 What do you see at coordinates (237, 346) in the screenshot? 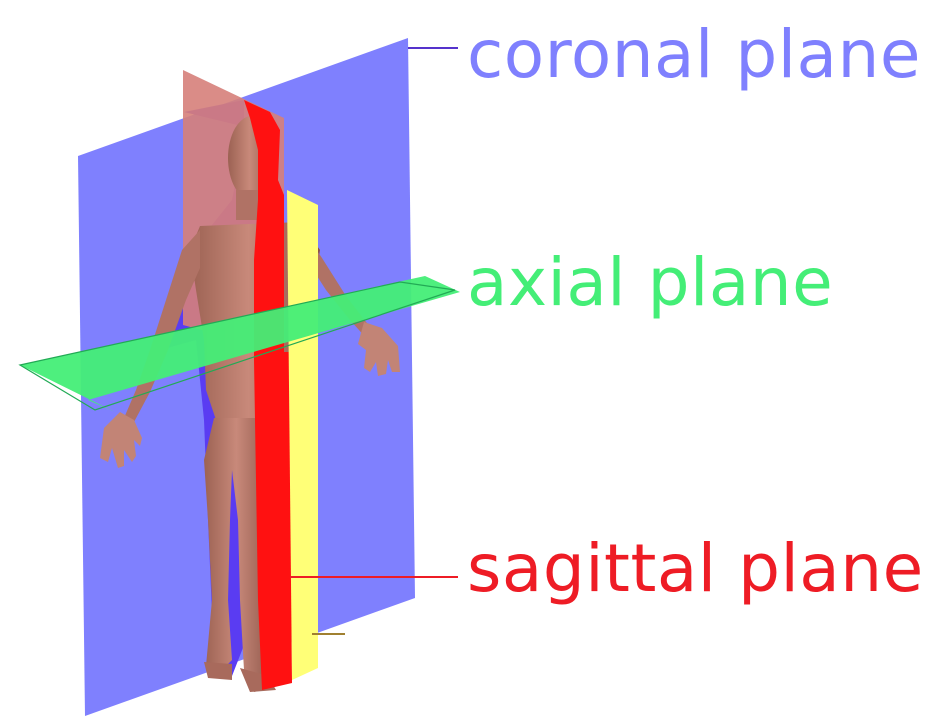
I see `axial-plane-outline` at bounding box center [237, 346].